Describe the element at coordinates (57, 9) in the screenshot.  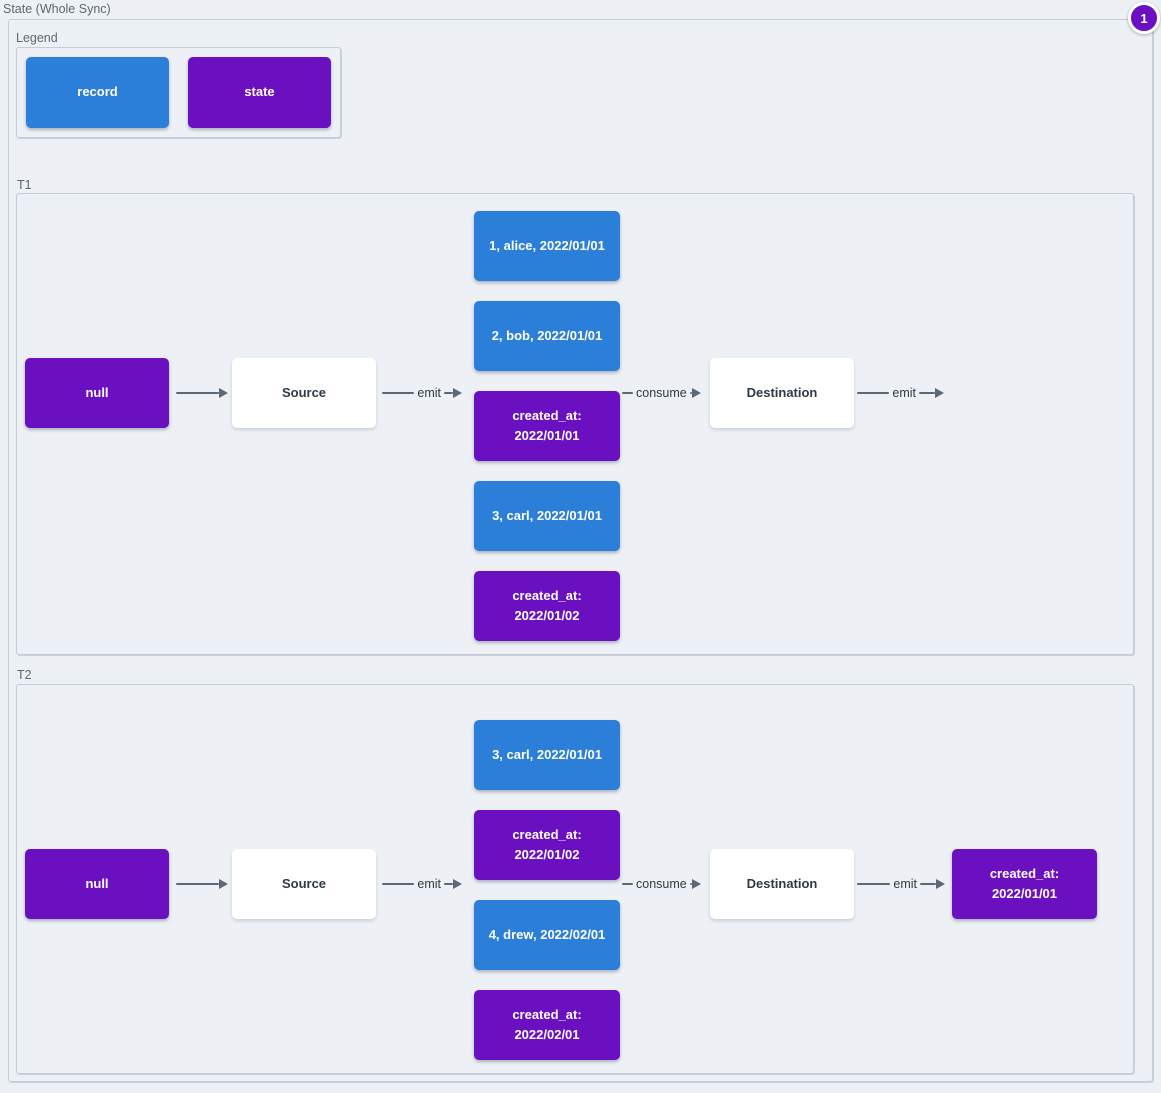
I see `diagram-title: State (Whole Sync)` at that location.